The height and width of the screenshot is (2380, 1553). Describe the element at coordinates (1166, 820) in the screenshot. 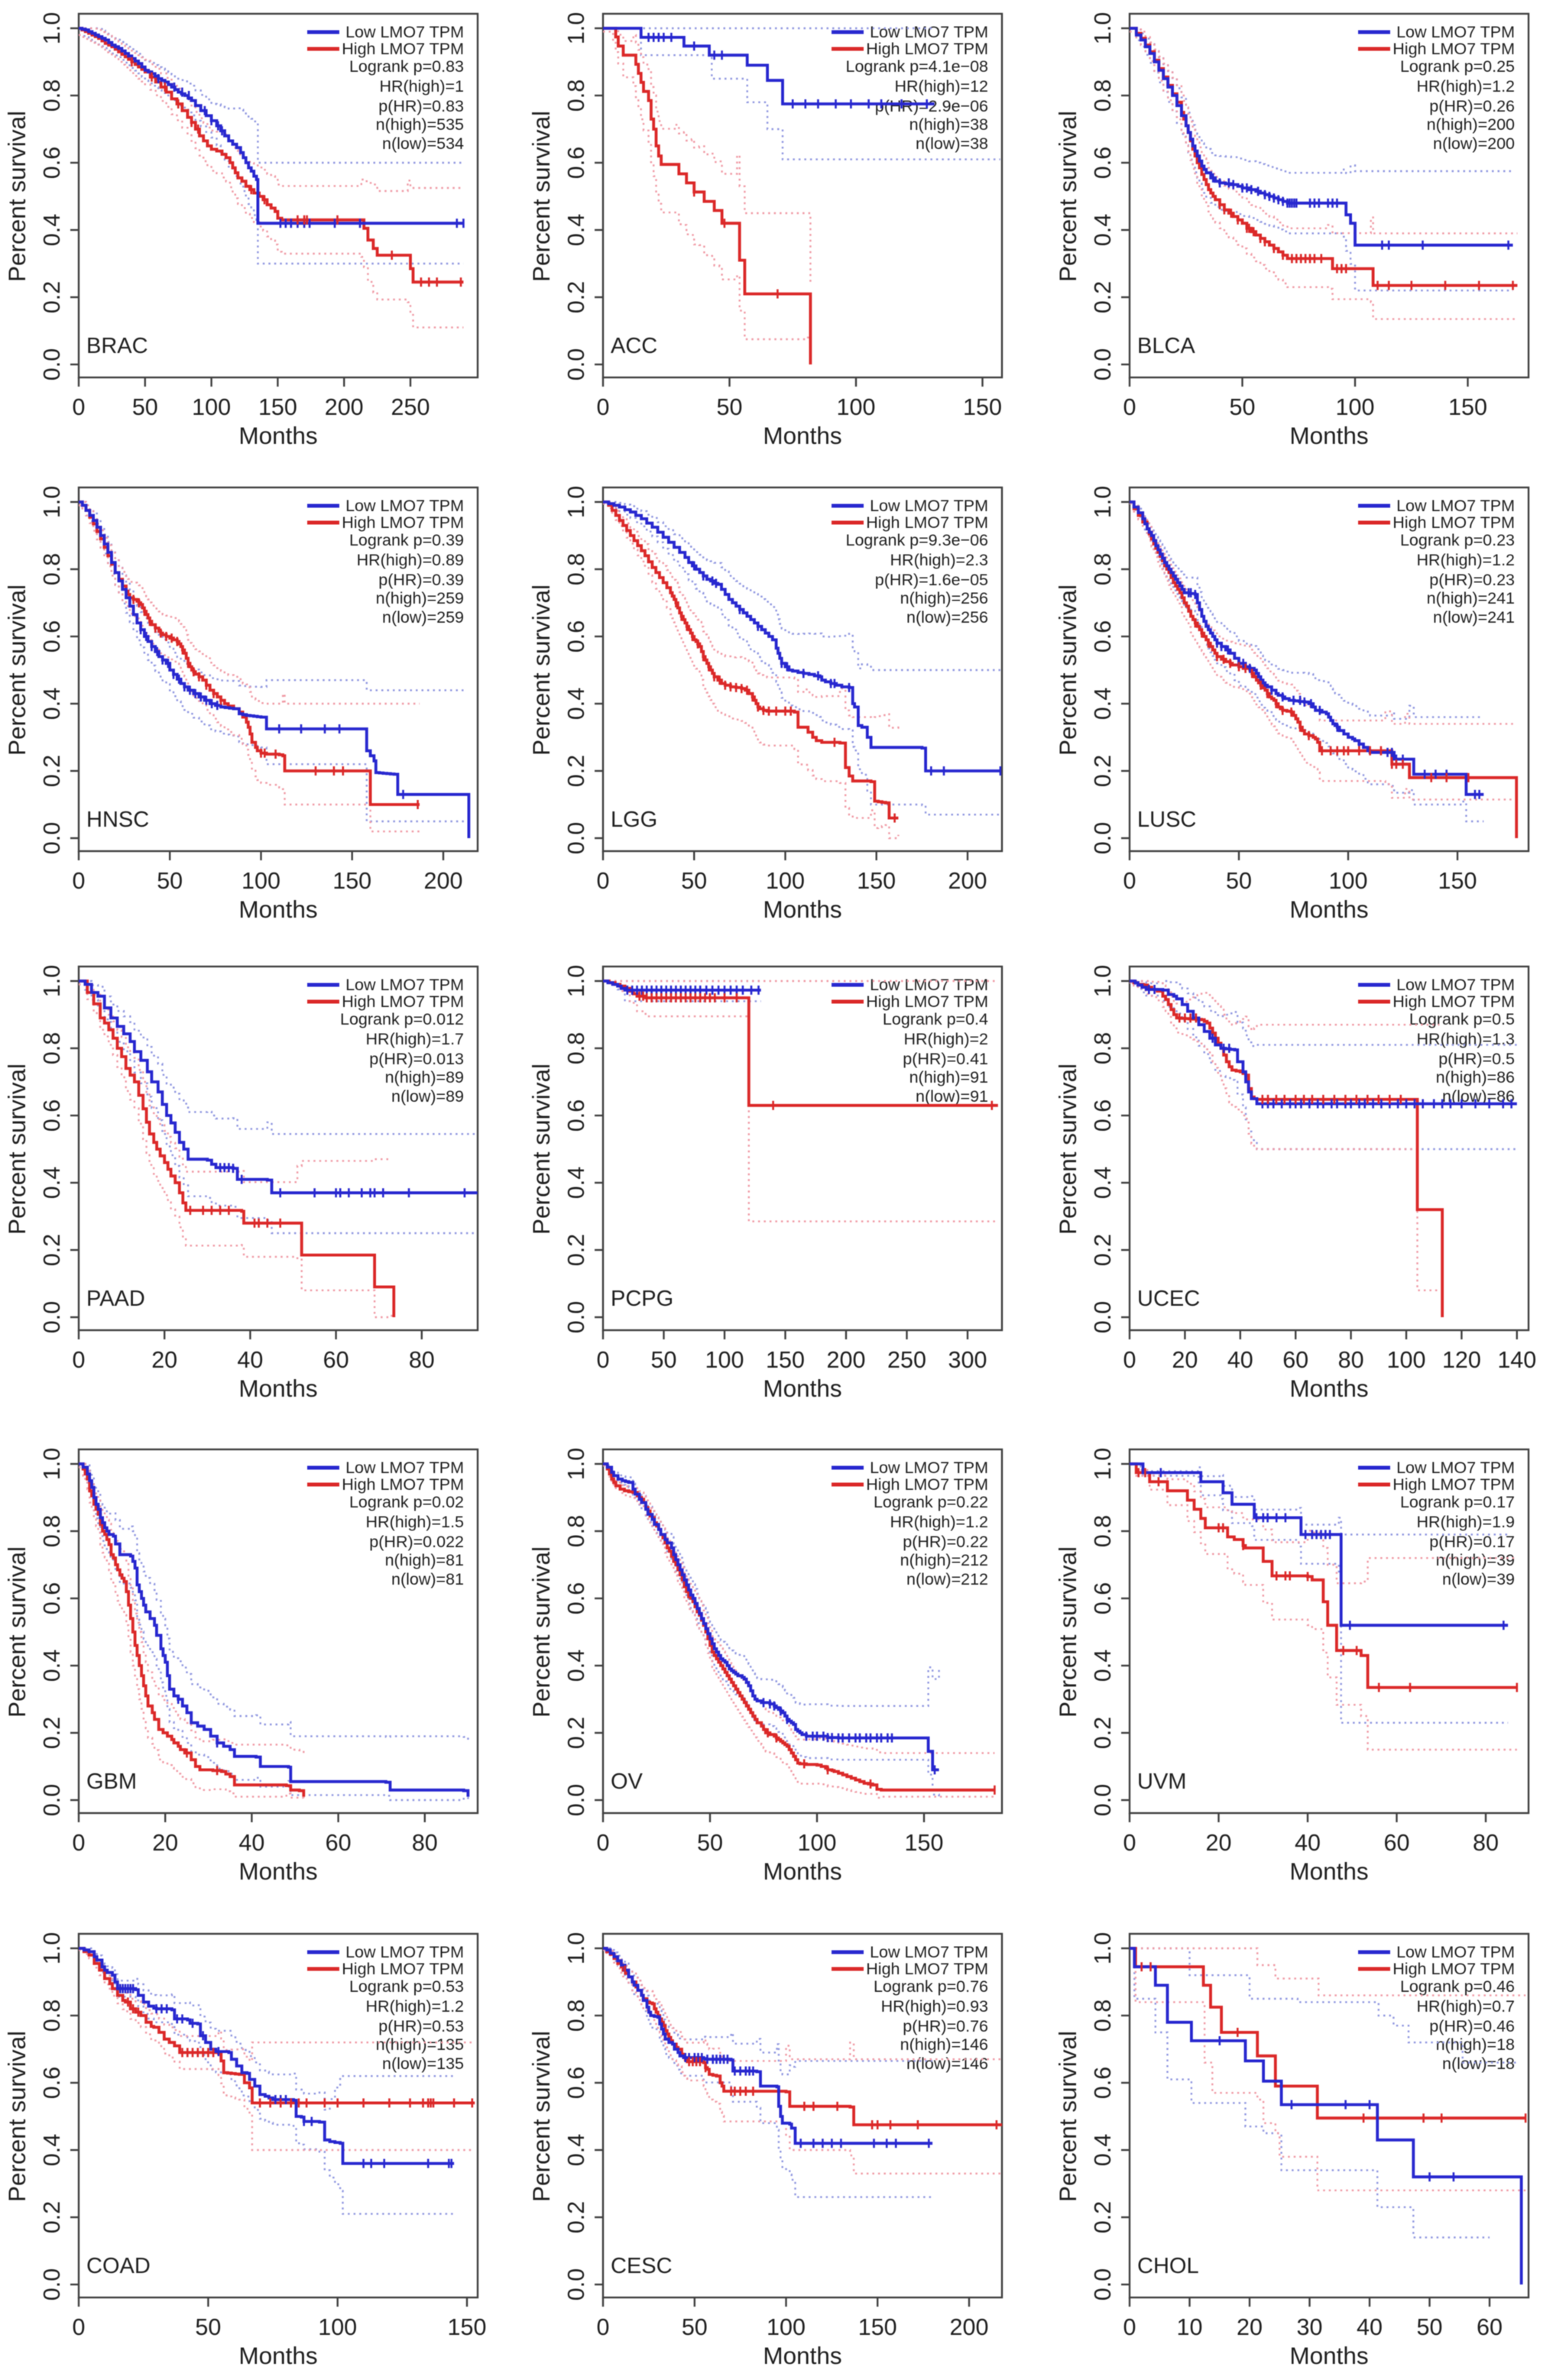

I see `svg-text: LUSC` at that location.